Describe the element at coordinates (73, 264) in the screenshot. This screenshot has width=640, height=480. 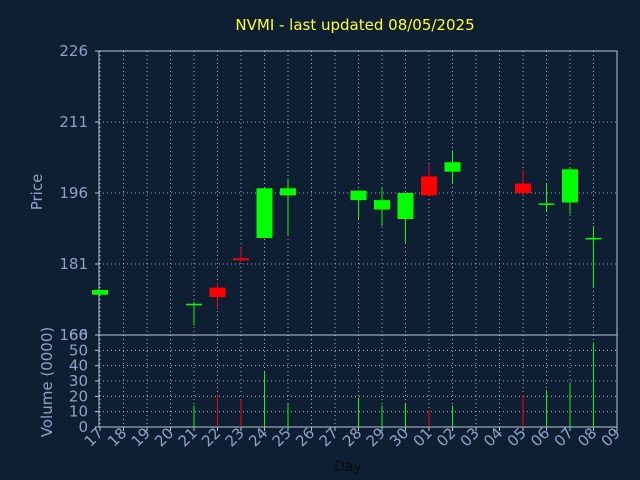
I see `price-tick-label: 181` at that location.